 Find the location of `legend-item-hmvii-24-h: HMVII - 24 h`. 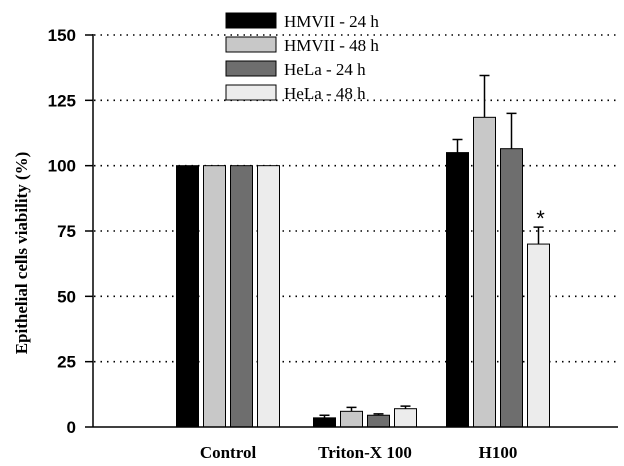

legend-item-hmvii-24-h: HMVII - 24 h is located at coordinates (302, 21).